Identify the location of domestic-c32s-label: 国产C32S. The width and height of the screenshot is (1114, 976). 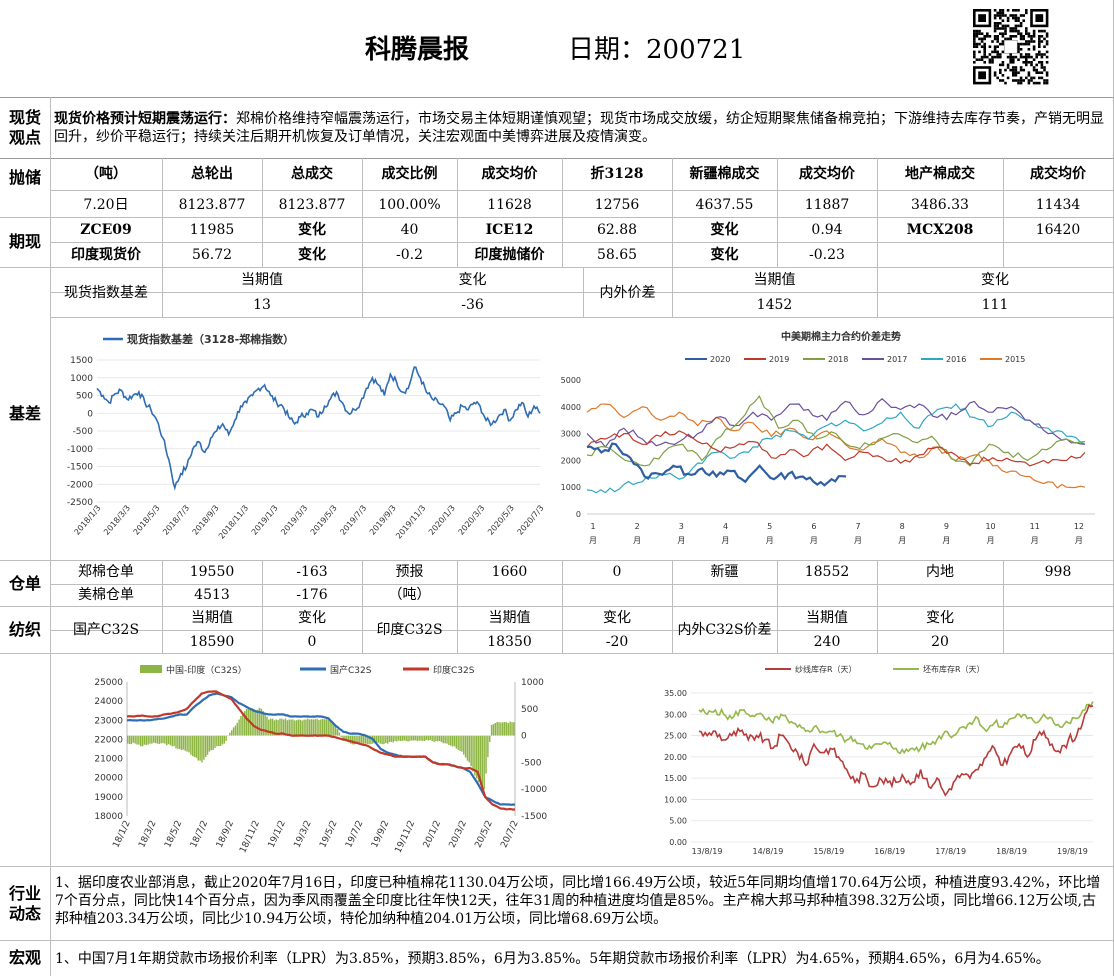
(106, 630).